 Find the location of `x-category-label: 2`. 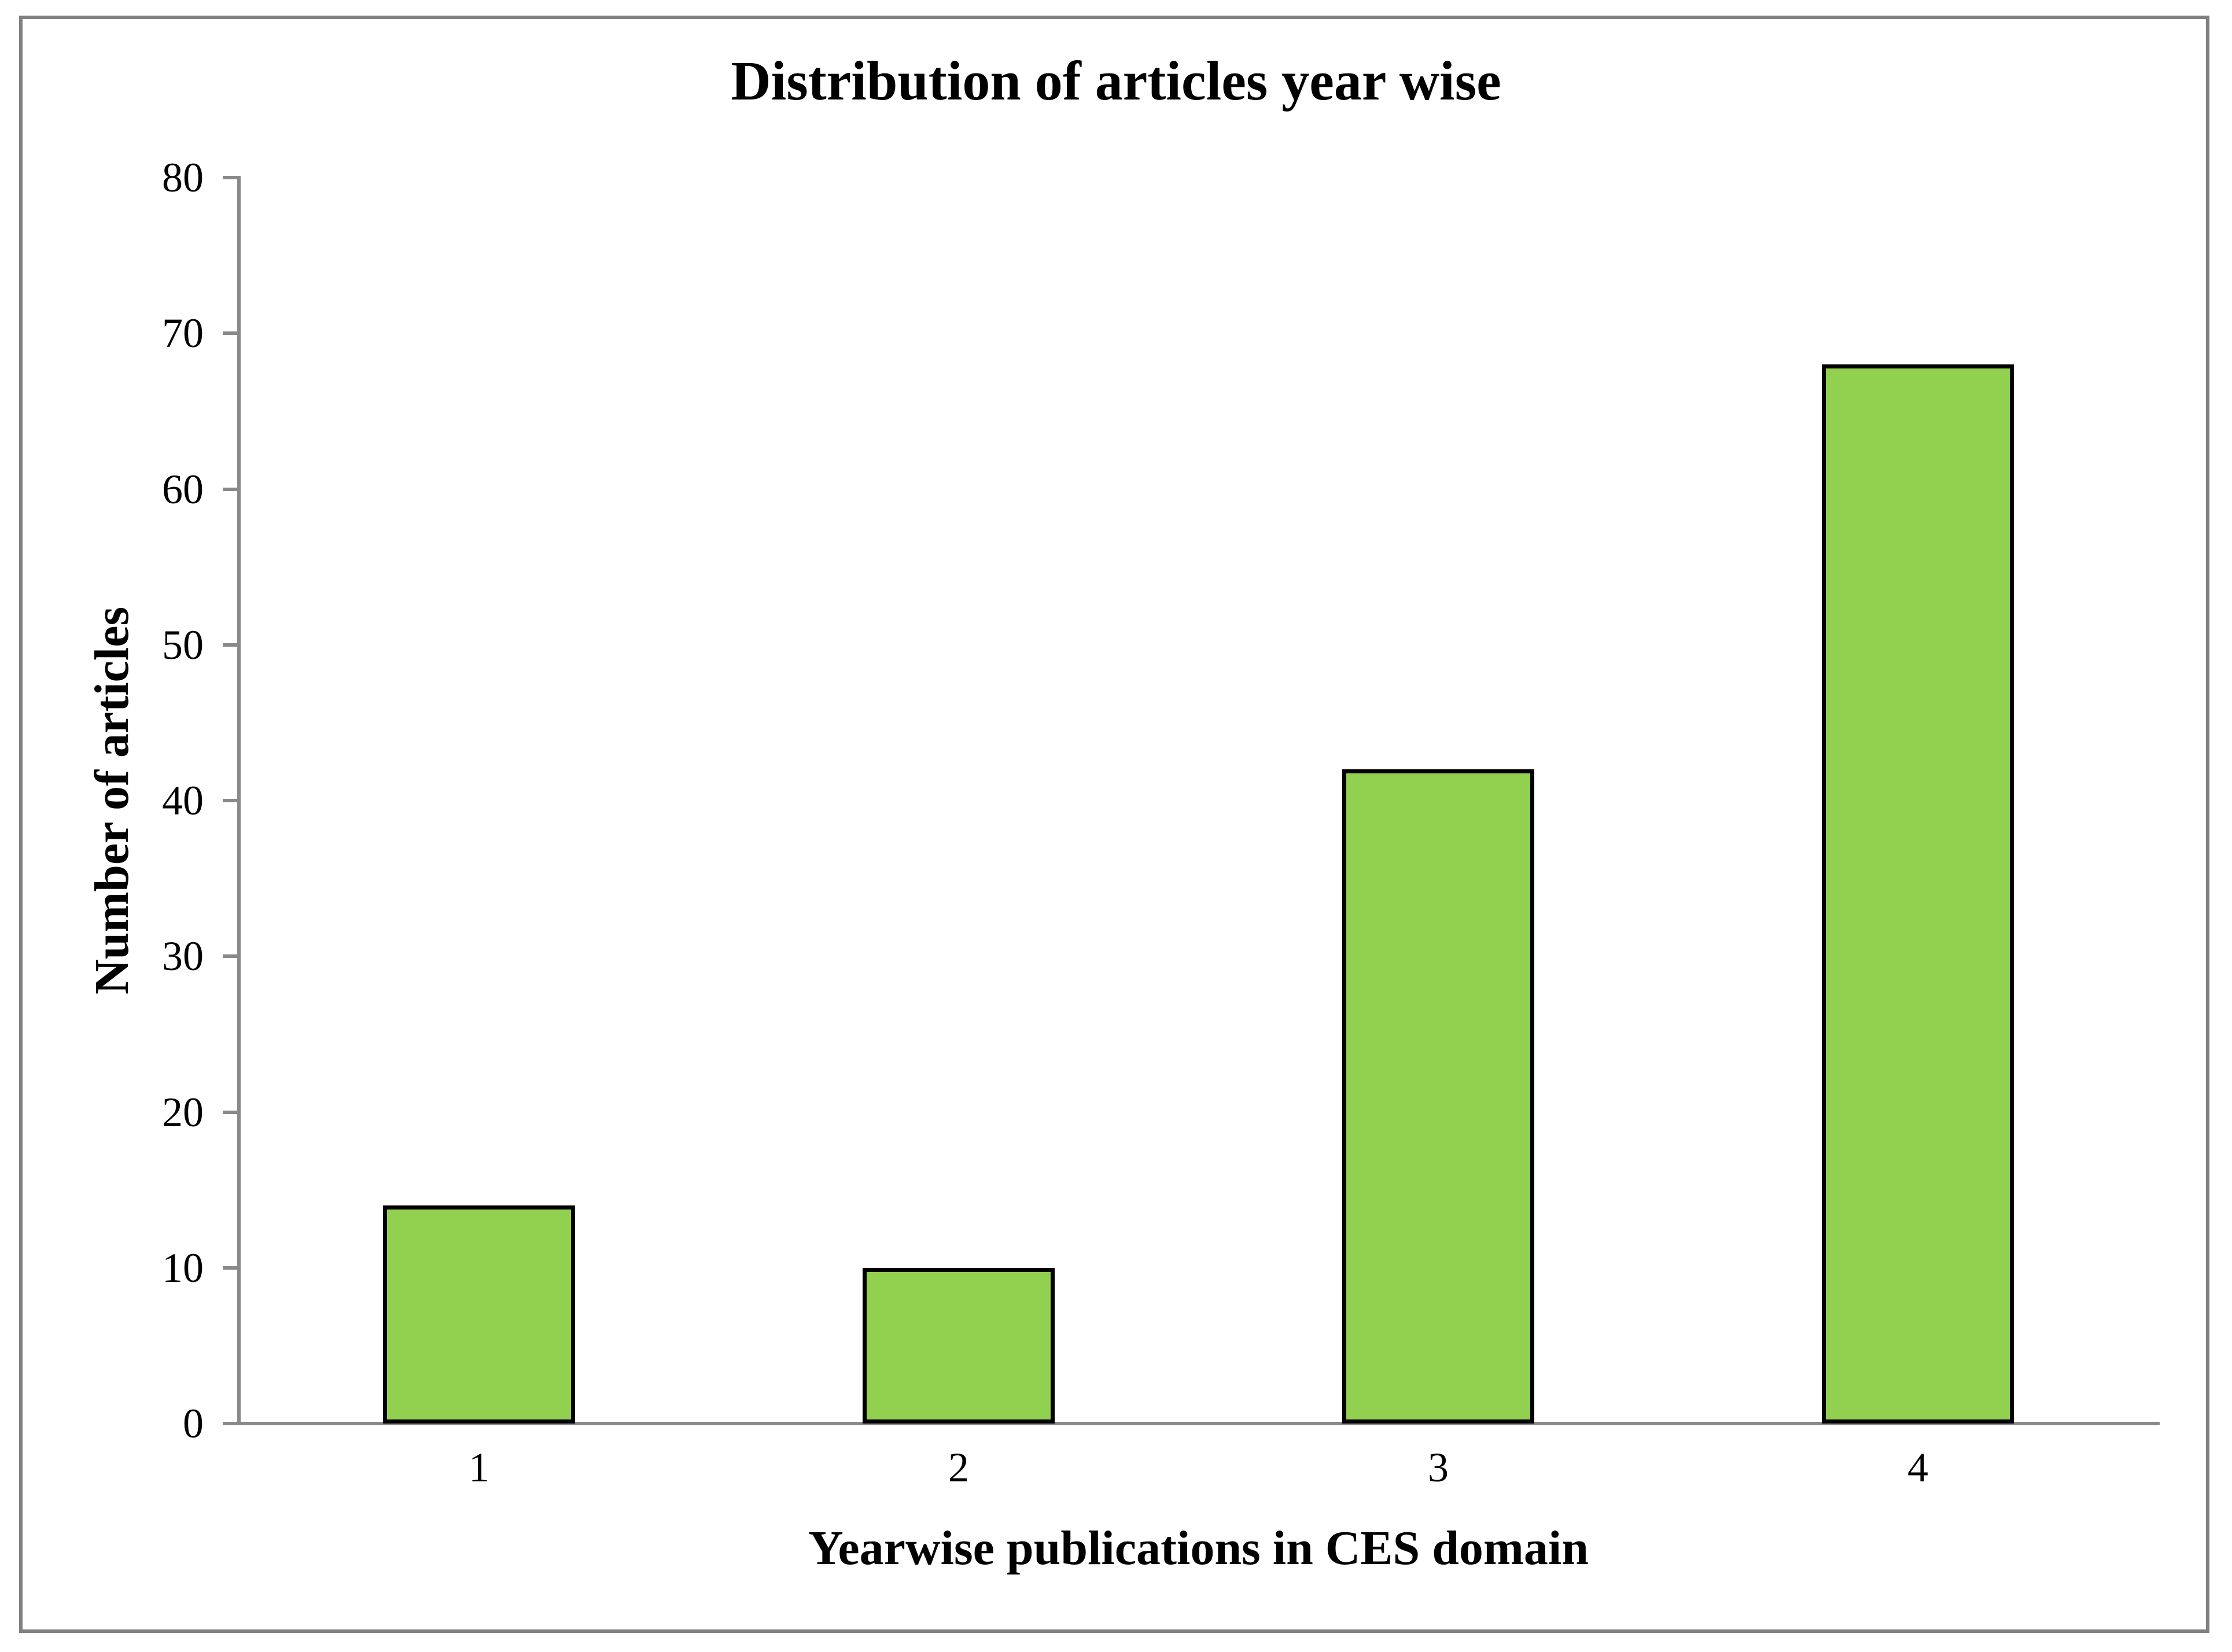

x-category-label: 2 is located at coordinates (959, 1467).